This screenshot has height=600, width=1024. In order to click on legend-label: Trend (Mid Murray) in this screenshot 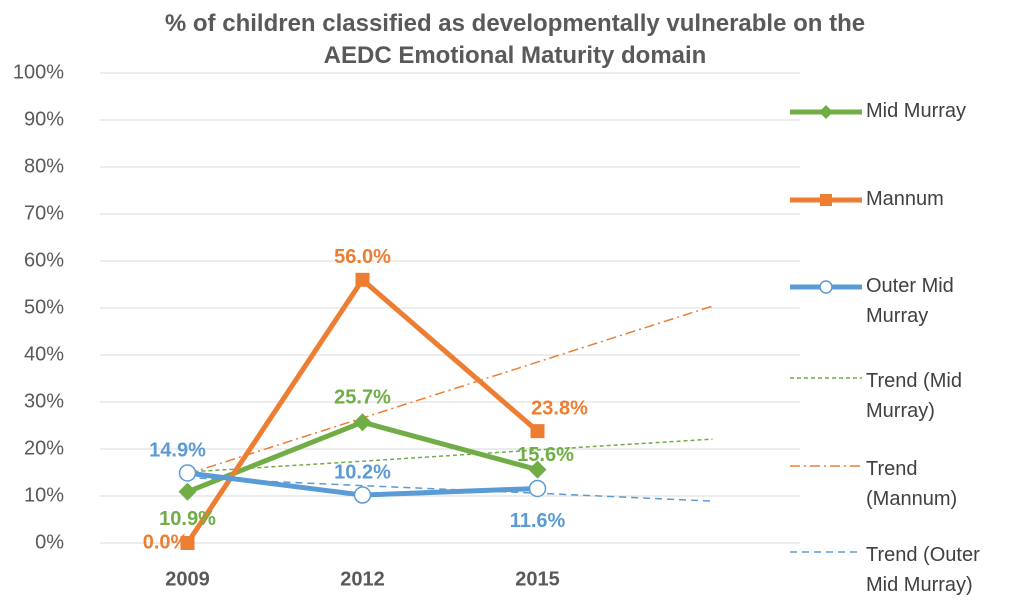, I will do `click(914, 396)`.